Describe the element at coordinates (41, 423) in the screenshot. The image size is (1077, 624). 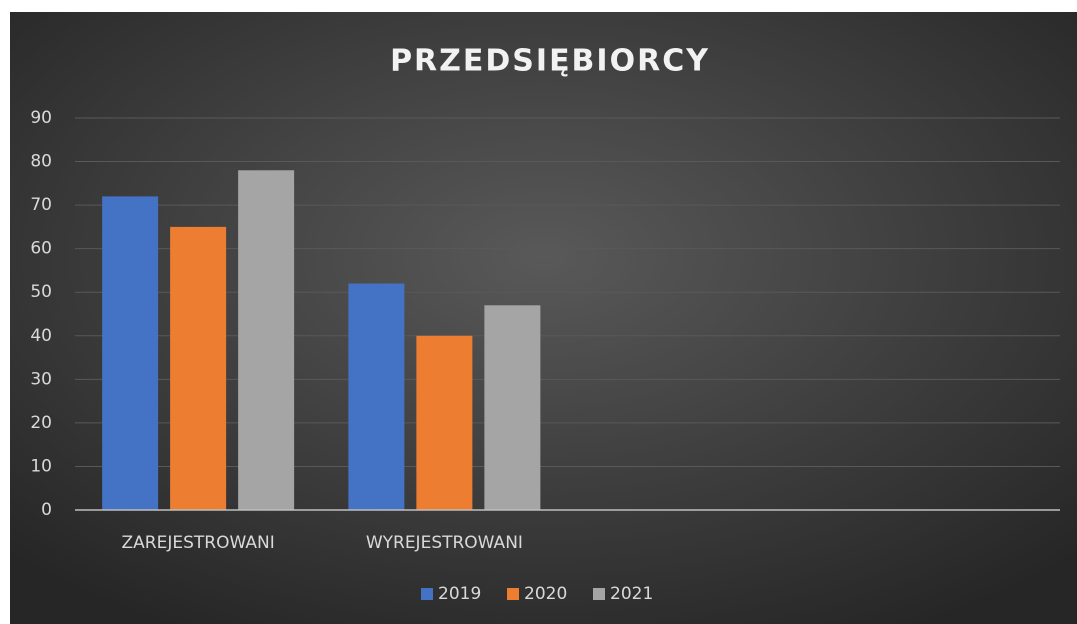
I see `y-tick-label: 20` at that location.